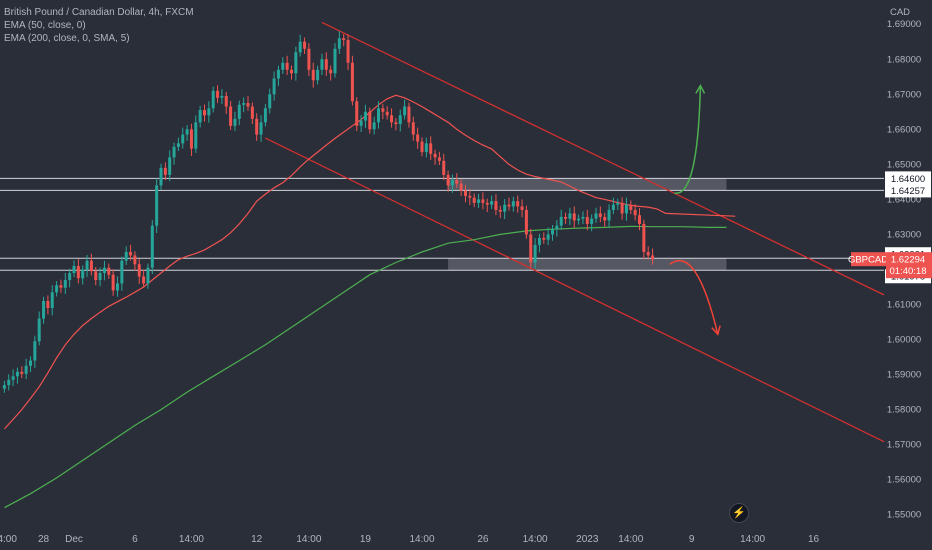 The image size is (932, 550). What do you see at coordinates (688, 139) in the screenshot?
I see `bullish-arrow` at bounding box center [688, 139].